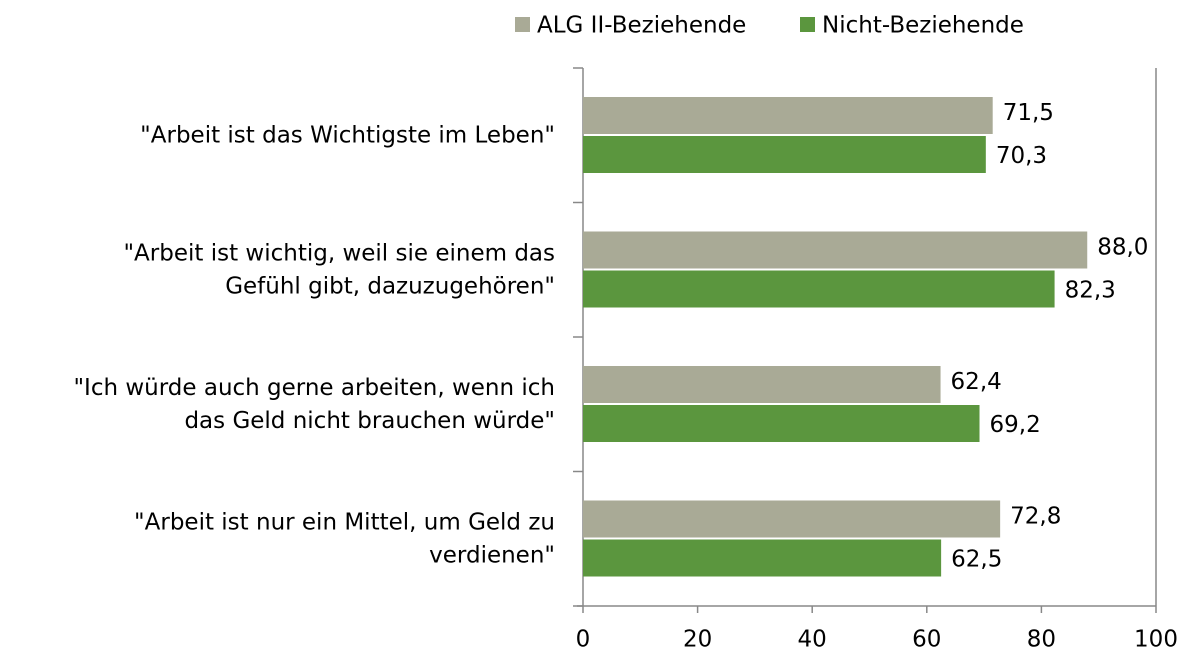  Describe the element at coordinates (1035, 517) in the screenshot. I see `data-label: 72,8` at that location.